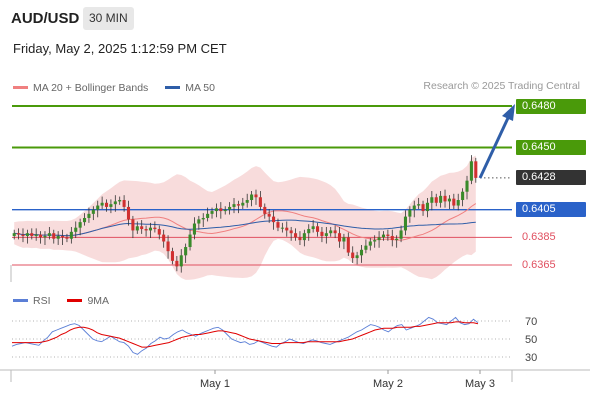 This screenshot has height=400, width=590. What do you see at coordinates (173, 87) in the screenshot?
I see `ma50-swatch` at bounding box center [173, 87].